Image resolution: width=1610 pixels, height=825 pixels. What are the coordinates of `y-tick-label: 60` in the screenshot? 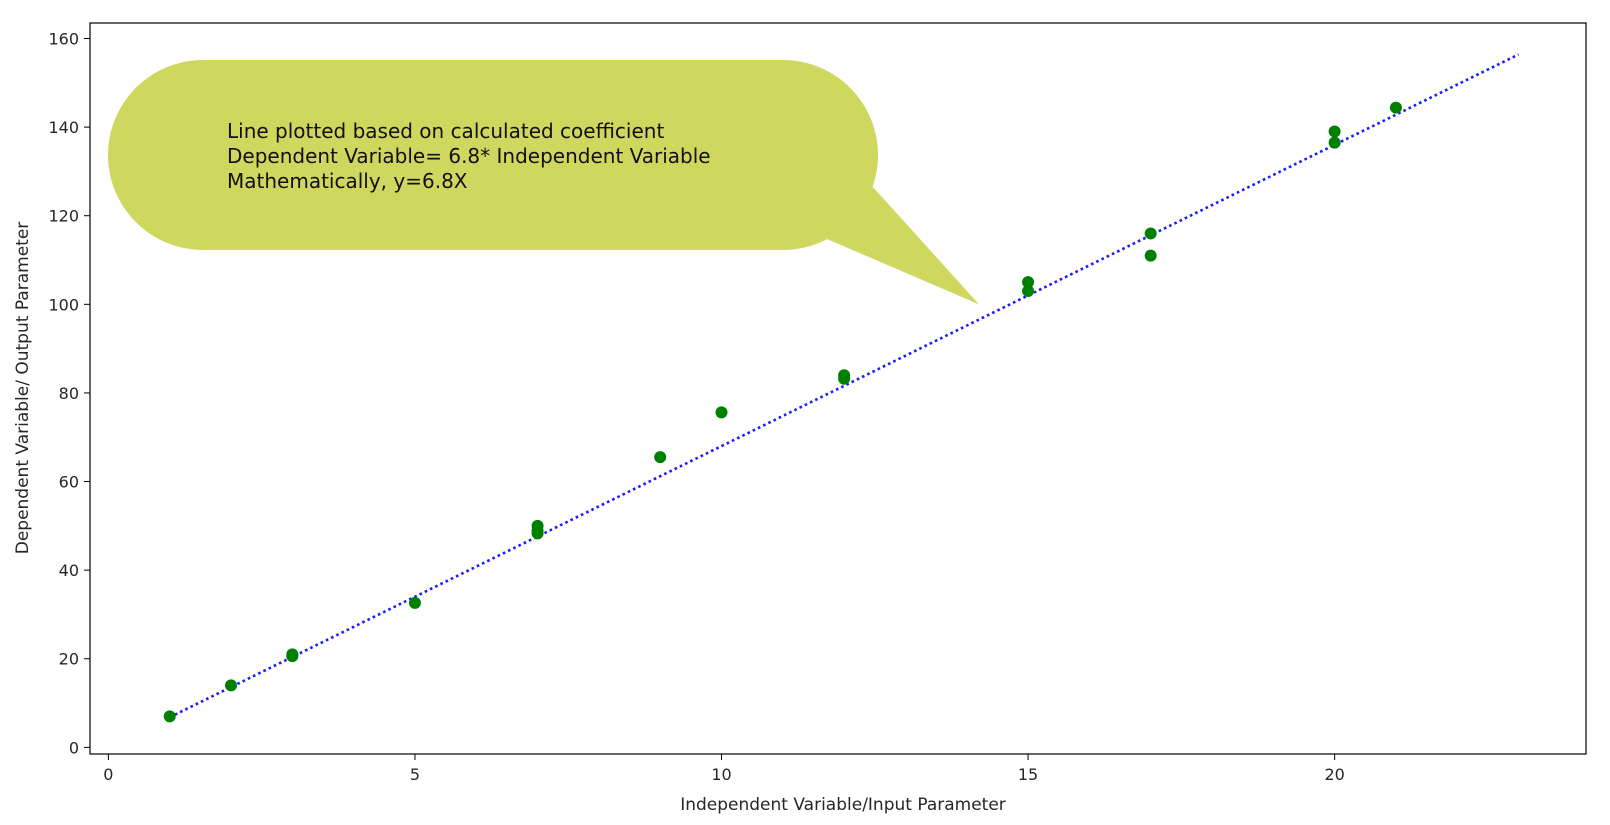 It's located at (69, 482).